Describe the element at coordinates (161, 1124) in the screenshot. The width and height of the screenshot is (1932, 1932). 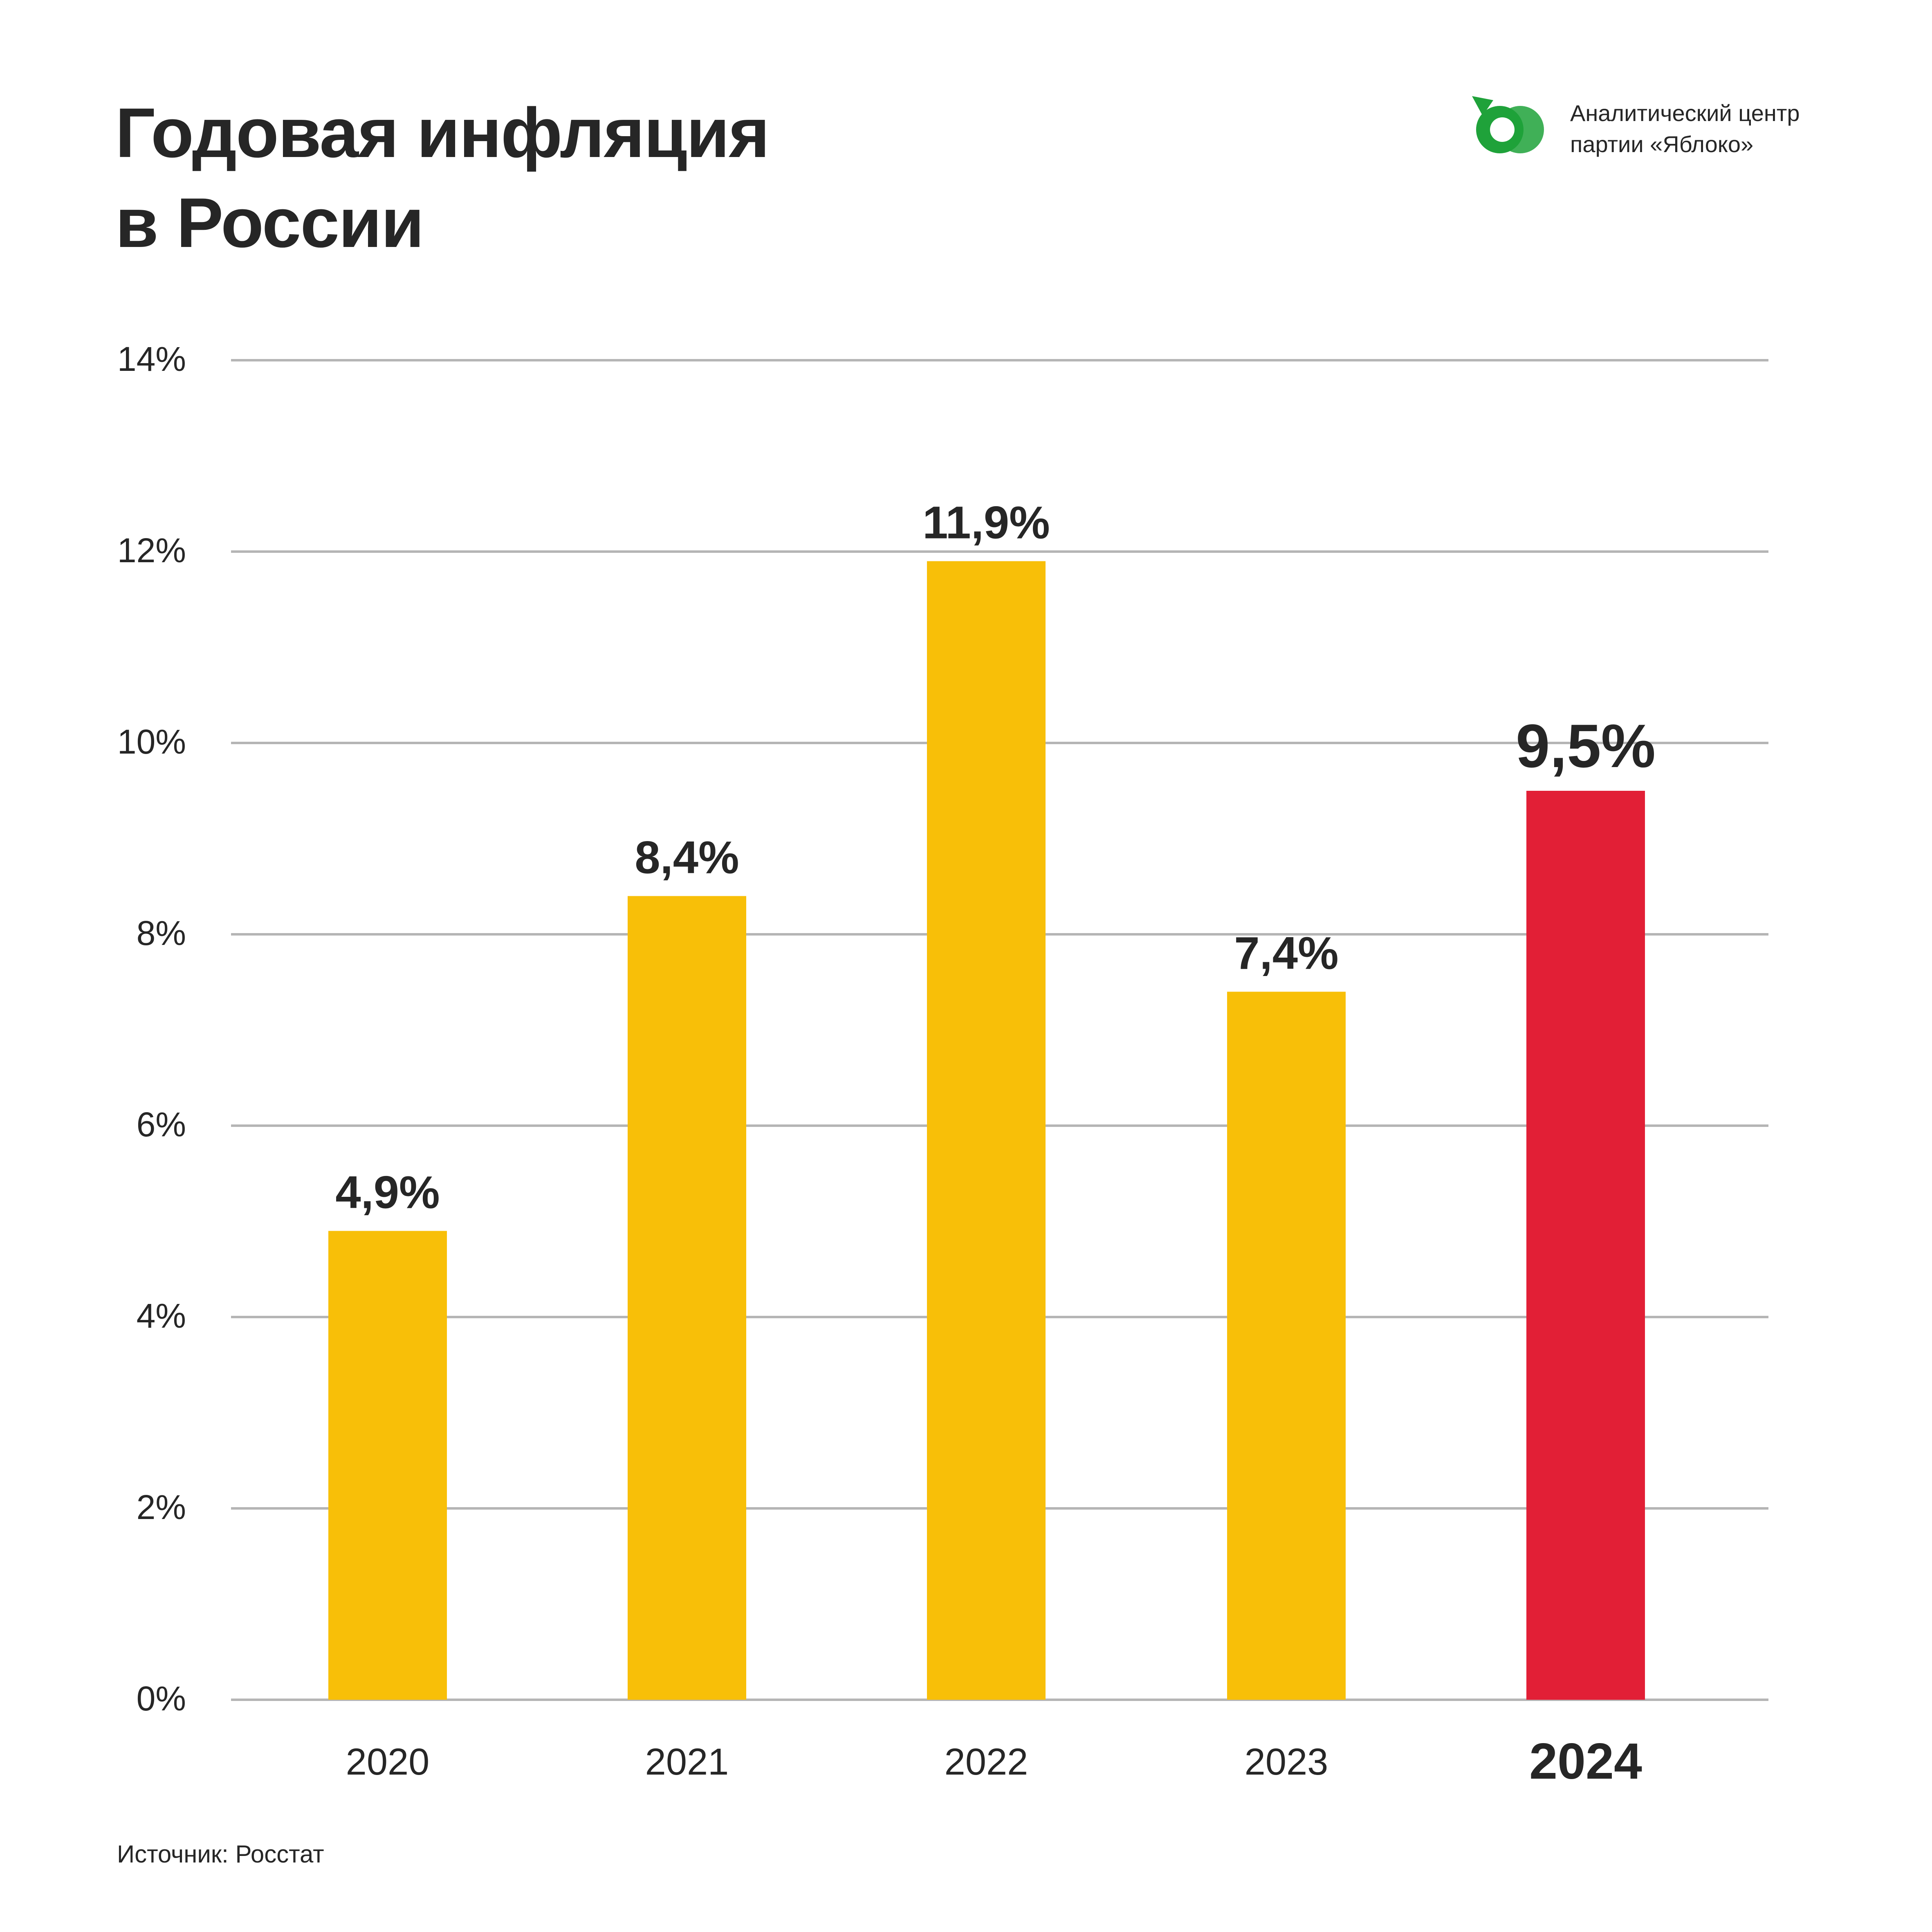
I see `y-tick-label: 6%` at that location.